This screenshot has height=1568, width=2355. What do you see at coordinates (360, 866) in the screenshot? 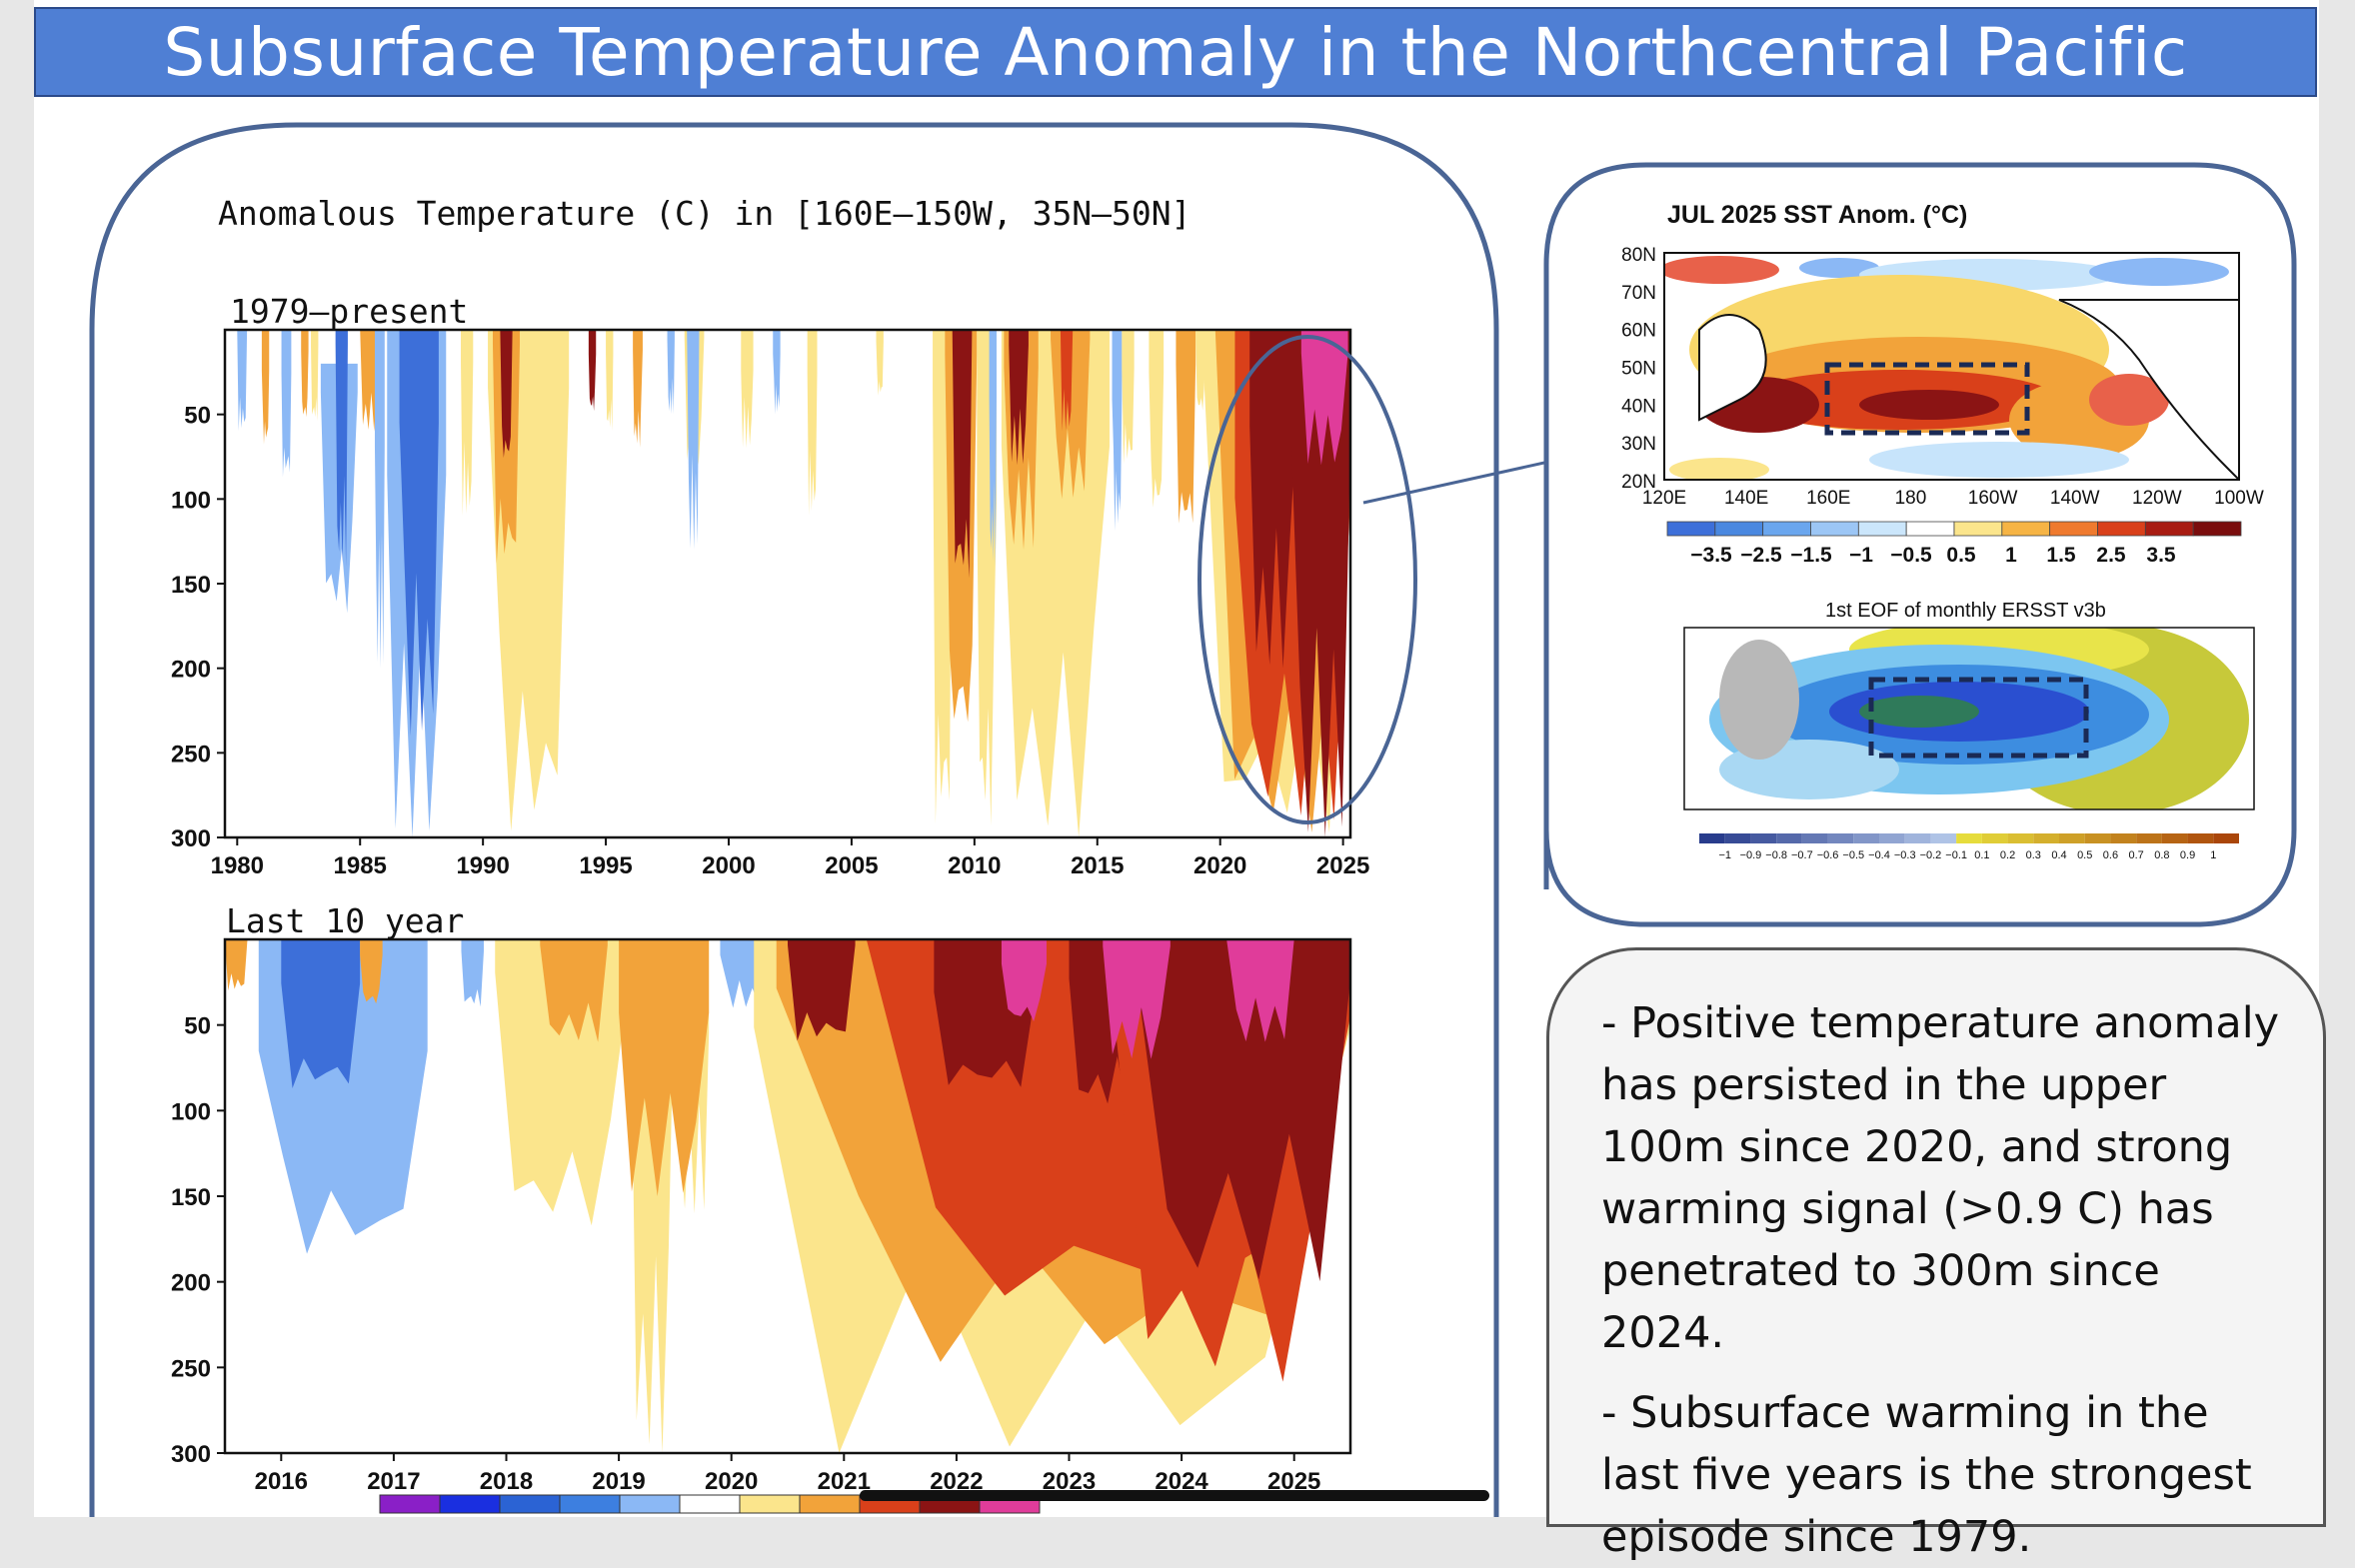
I see `chart1-xtick-label: 1985` at bounding box center [360, 866].